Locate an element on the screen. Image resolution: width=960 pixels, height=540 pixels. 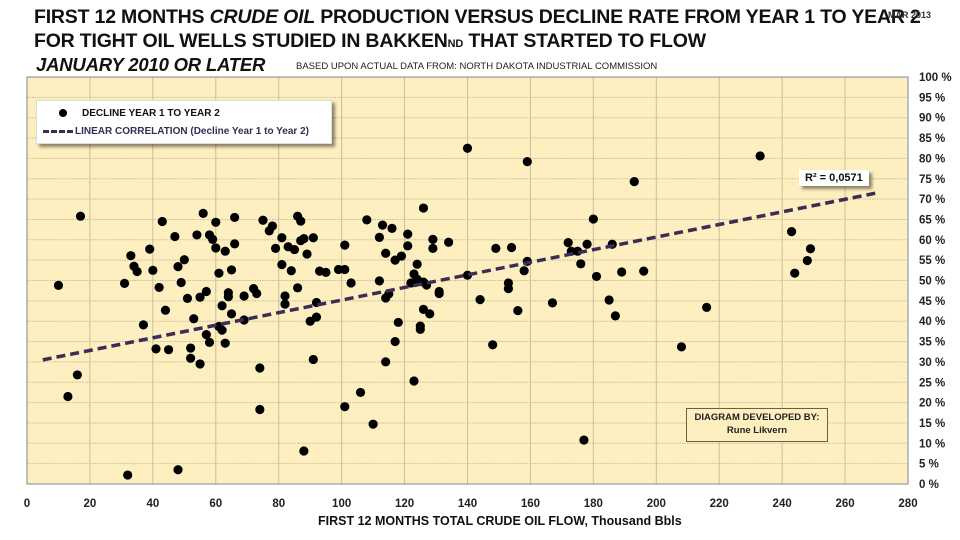
y-tick-label: 70 % is located at coordinates (932, 200).